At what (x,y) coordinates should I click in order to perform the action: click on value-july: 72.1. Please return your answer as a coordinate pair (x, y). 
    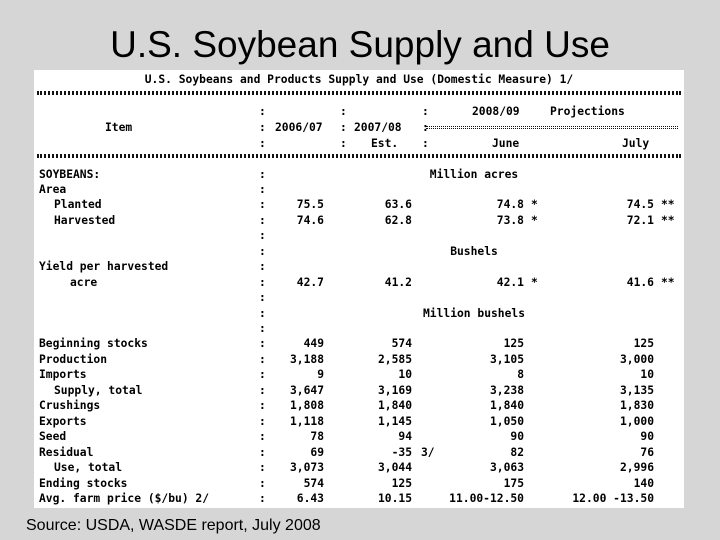
    Looking at the image, I should click on (640, 220).